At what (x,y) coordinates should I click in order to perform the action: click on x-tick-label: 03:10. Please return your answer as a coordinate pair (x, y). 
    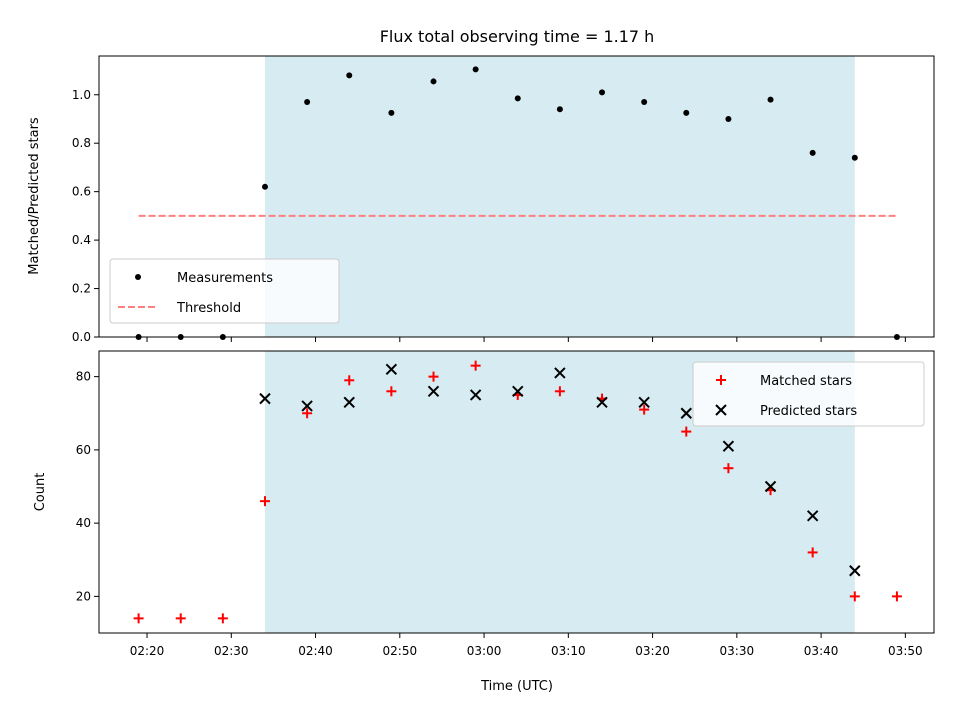
    Looking at the image, I should click on (568, 651).